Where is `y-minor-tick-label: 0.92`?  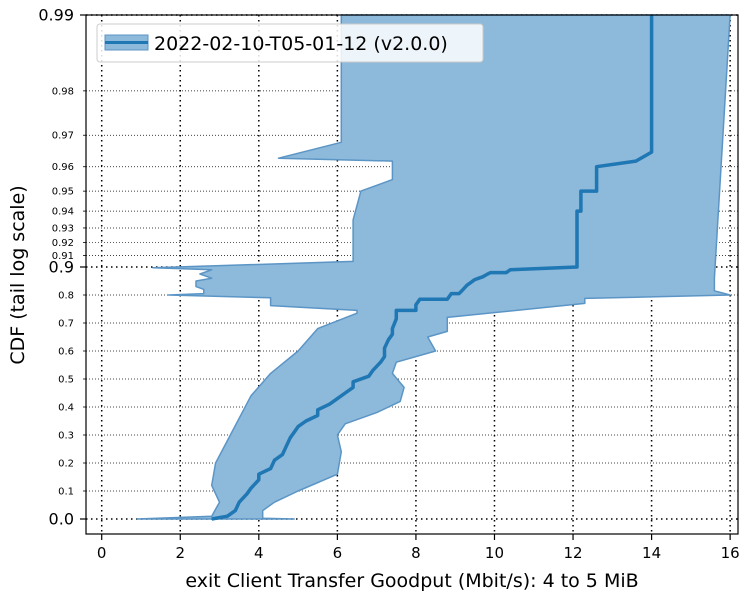
y-minor-tick-label: 0.92 is located at coordinates (63, 243).